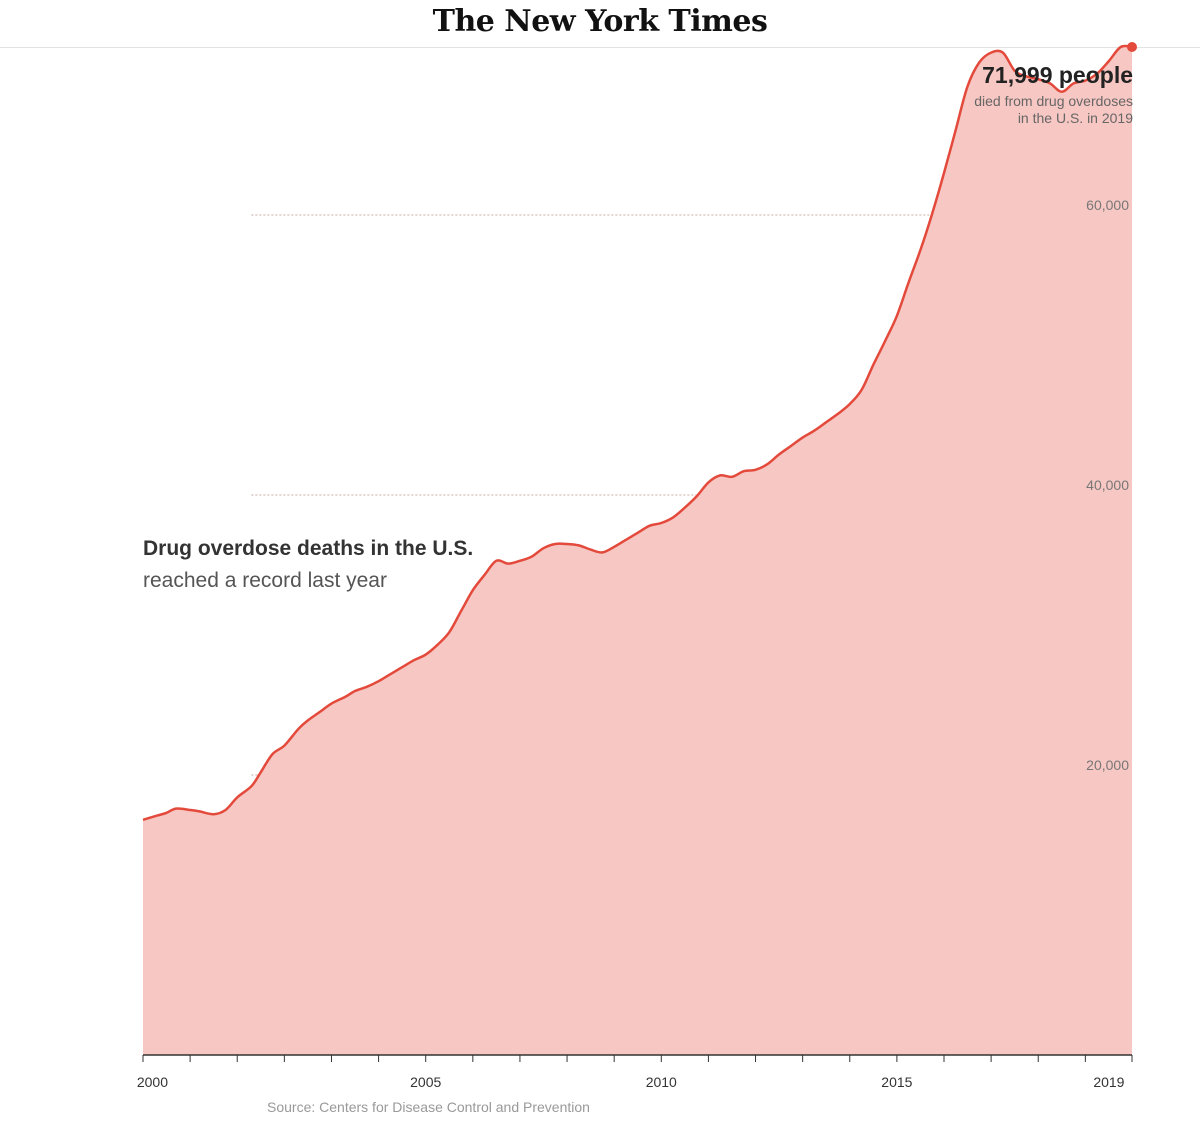 This screenshot has height=1145, width=1200. What do you see at coordinates (896, 1082) in the screenshot?
I see `x-tick-label: 2015` at bounding box center [896, 1082].